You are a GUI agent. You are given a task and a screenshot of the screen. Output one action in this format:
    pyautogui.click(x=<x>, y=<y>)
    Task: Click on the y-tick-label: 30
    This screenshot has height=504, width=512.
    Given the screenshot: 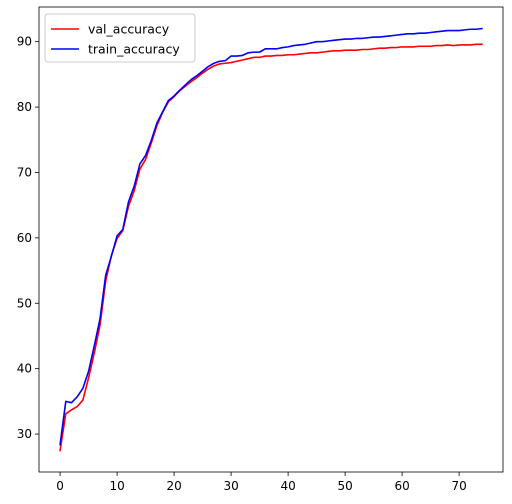 What is the action you would take?
    pyautogui.click(x=24, y=434)
    